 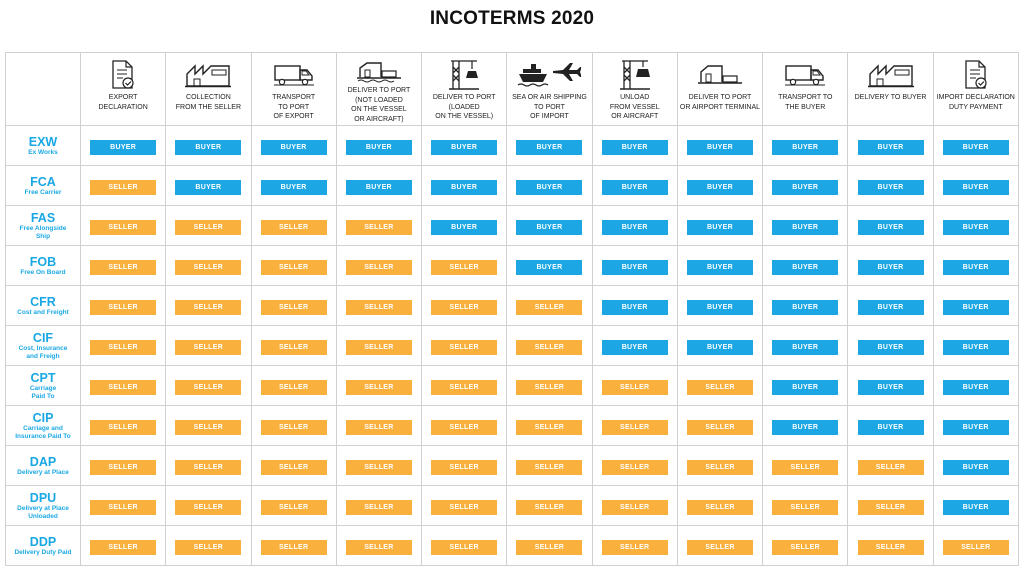 What do you see at coordinates (43, 301) in the screenshot?
I see `term-code: CFR` at bounding box center [43, 301].